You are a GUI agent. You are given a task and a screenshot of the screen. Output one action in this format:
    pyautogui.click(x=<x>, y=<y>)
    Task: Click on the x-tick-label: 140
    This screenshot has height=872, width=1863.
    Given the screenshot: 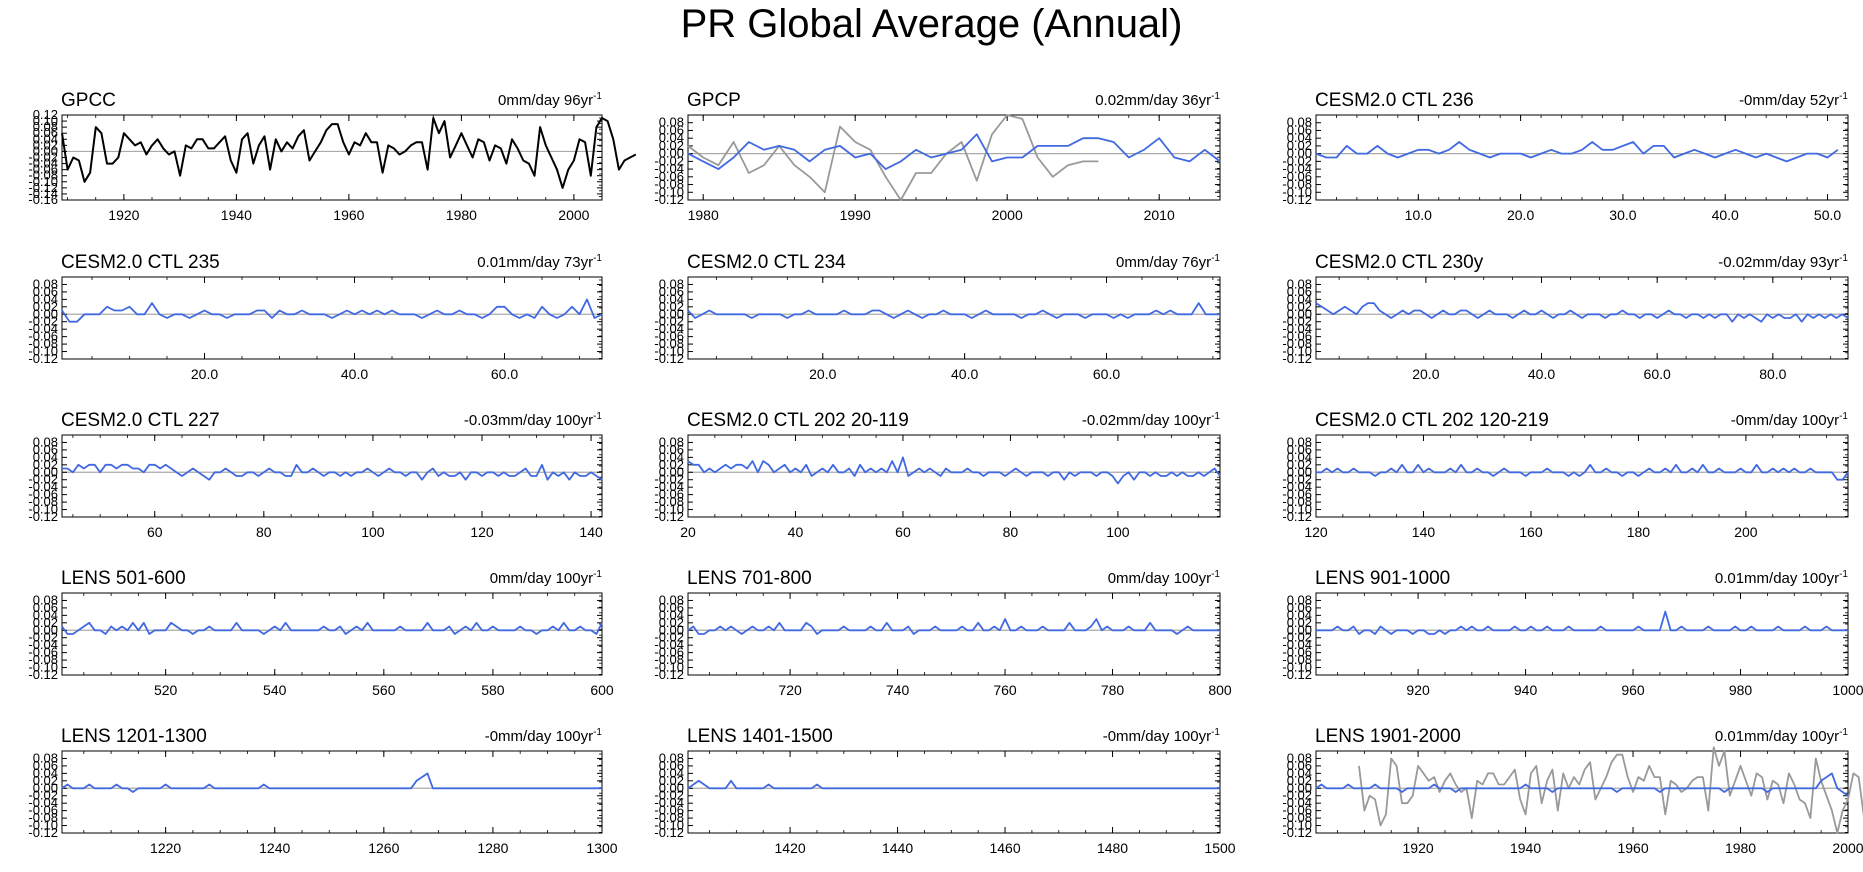 What is the action you would take?
    pyautogui.click(x=591, y=532)
    